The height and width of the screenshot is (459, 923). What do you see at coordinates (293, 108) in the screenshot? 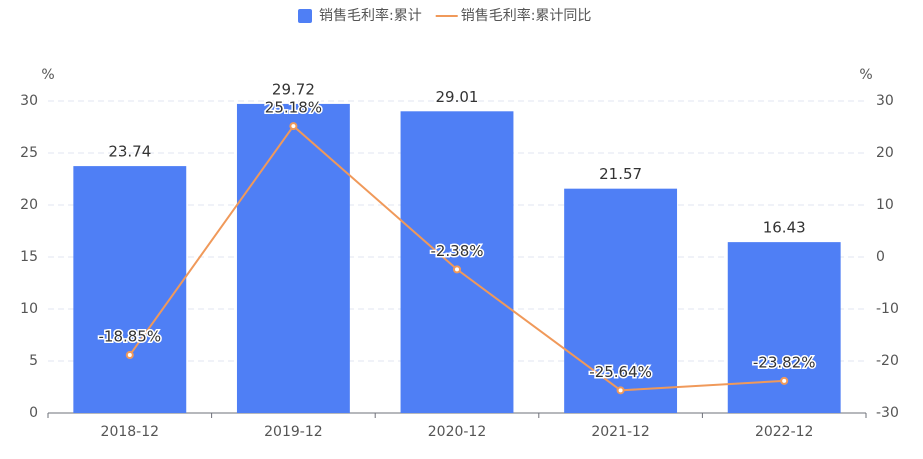
I see `line-label: 25.18%` at bounding box center [293, 108].